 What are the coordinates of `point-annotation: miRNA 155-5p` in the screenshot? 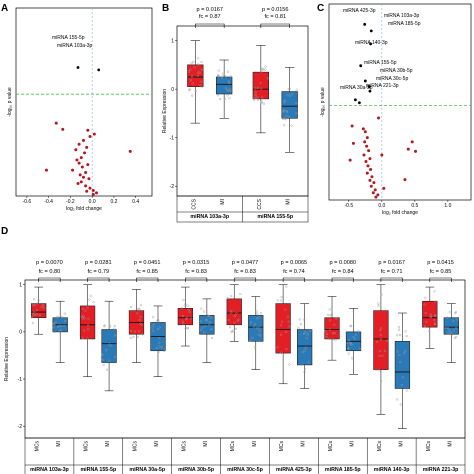 It's located at (380, 63).